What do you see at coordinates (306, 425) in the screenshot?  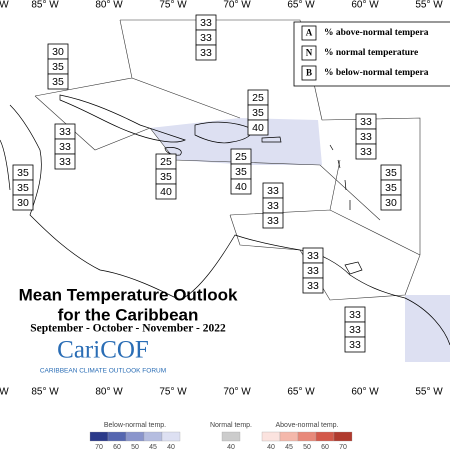 I see `legend-label: Above-normal temp.` at bounding box center [306, 425].